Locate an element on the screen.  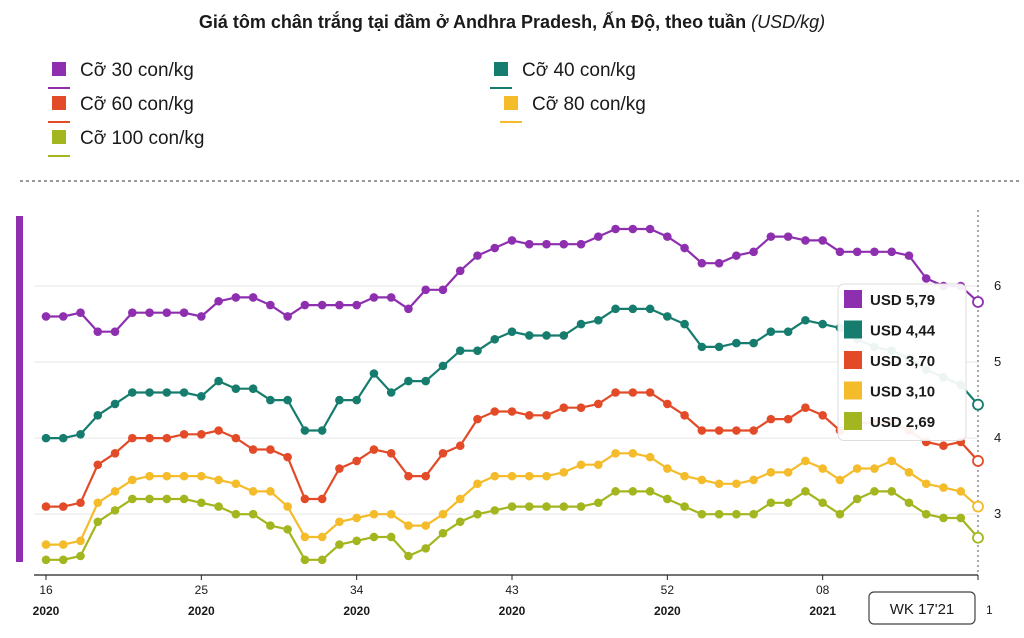
legend-label: Cỡ 40 con/kg is located at coordinates (579, 70).